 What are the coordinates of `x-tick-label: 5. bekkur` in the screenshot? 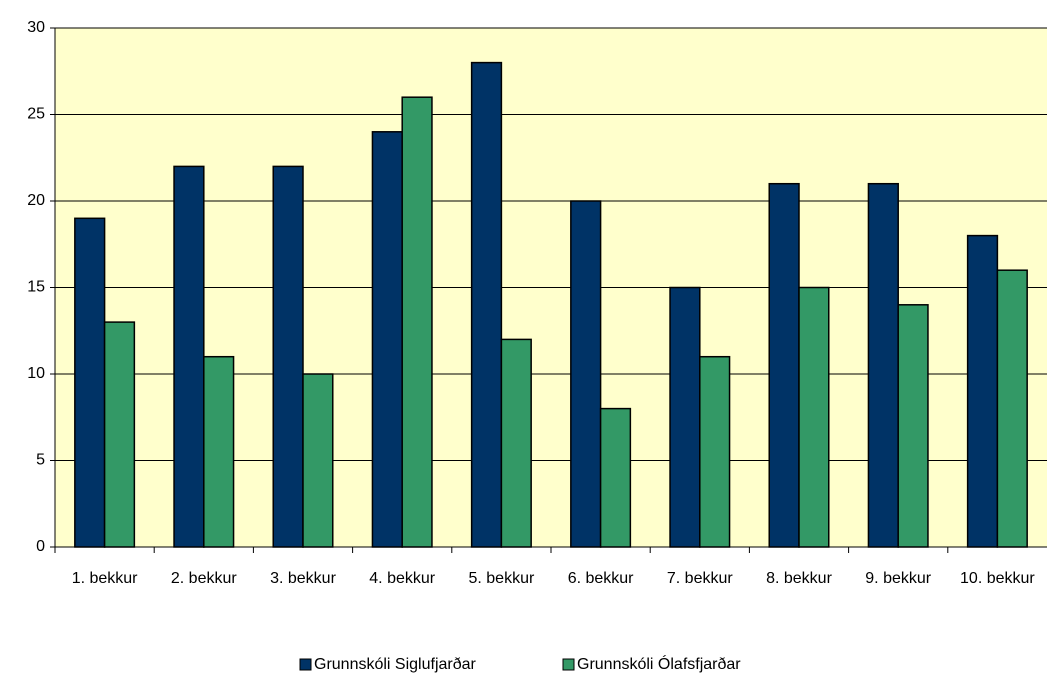 It's located at (501, 578).